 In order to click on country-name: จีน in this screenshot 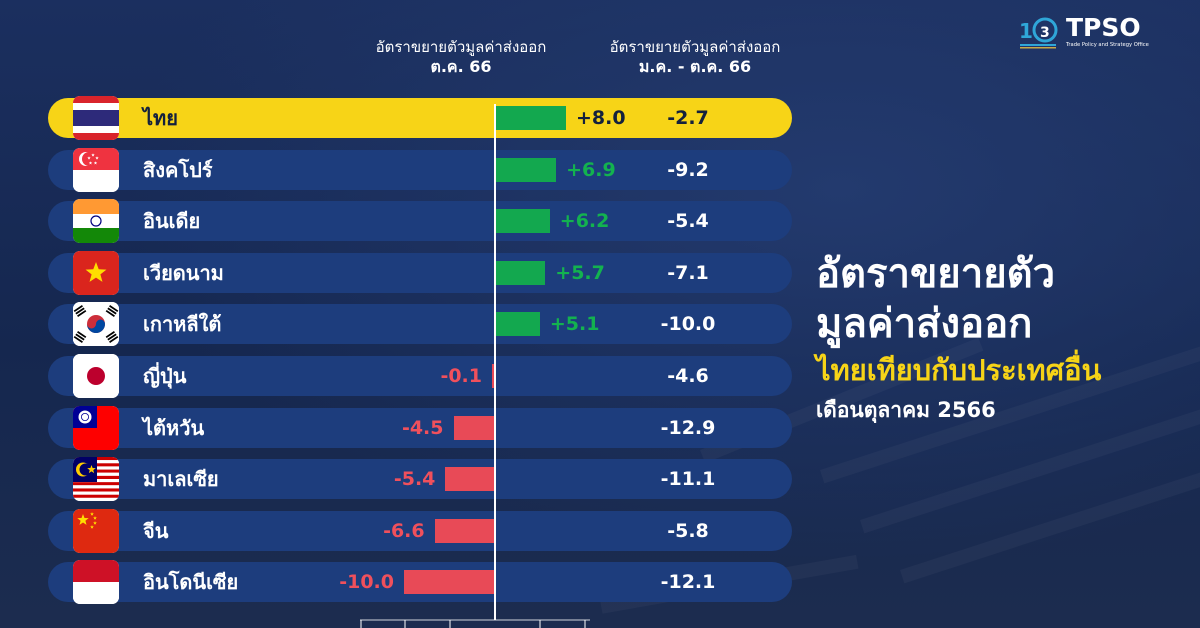, I will do `click(156, 530)`.